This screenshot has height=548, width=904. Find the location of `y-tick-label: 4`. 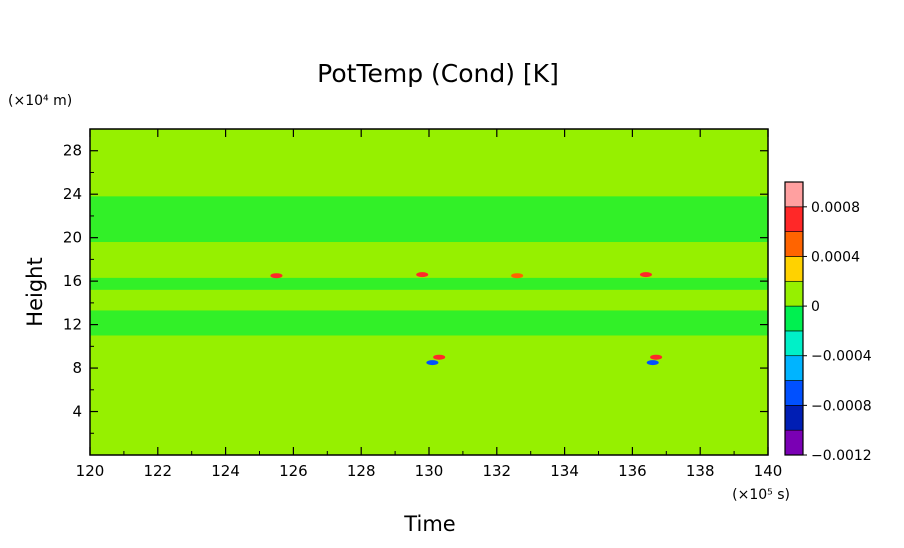

y-tick-label: 4 is located at coordinates (77, 412).